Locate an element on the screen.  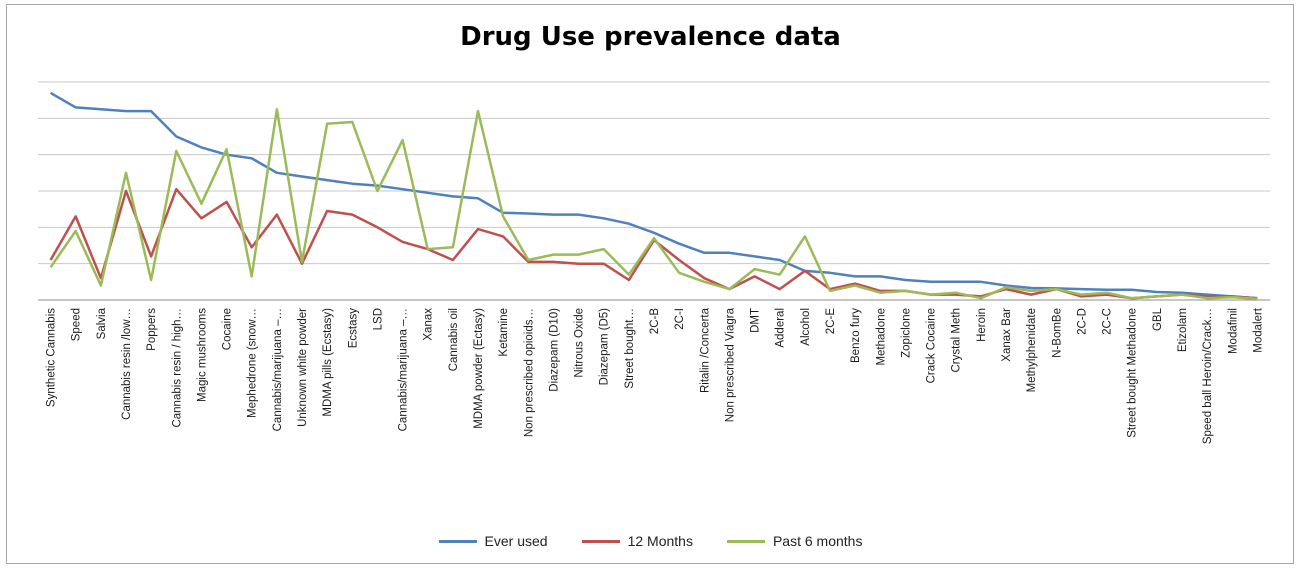
x-tick-label-36: Crystal Meth is located at coordinates (957, 340).